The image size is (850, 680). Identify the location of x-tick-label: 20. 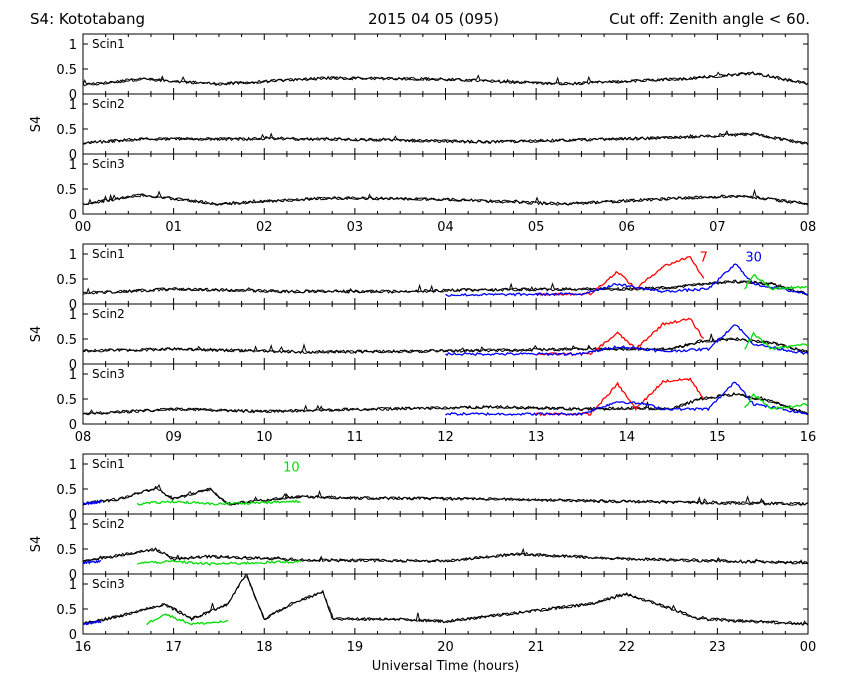
(445, 647).